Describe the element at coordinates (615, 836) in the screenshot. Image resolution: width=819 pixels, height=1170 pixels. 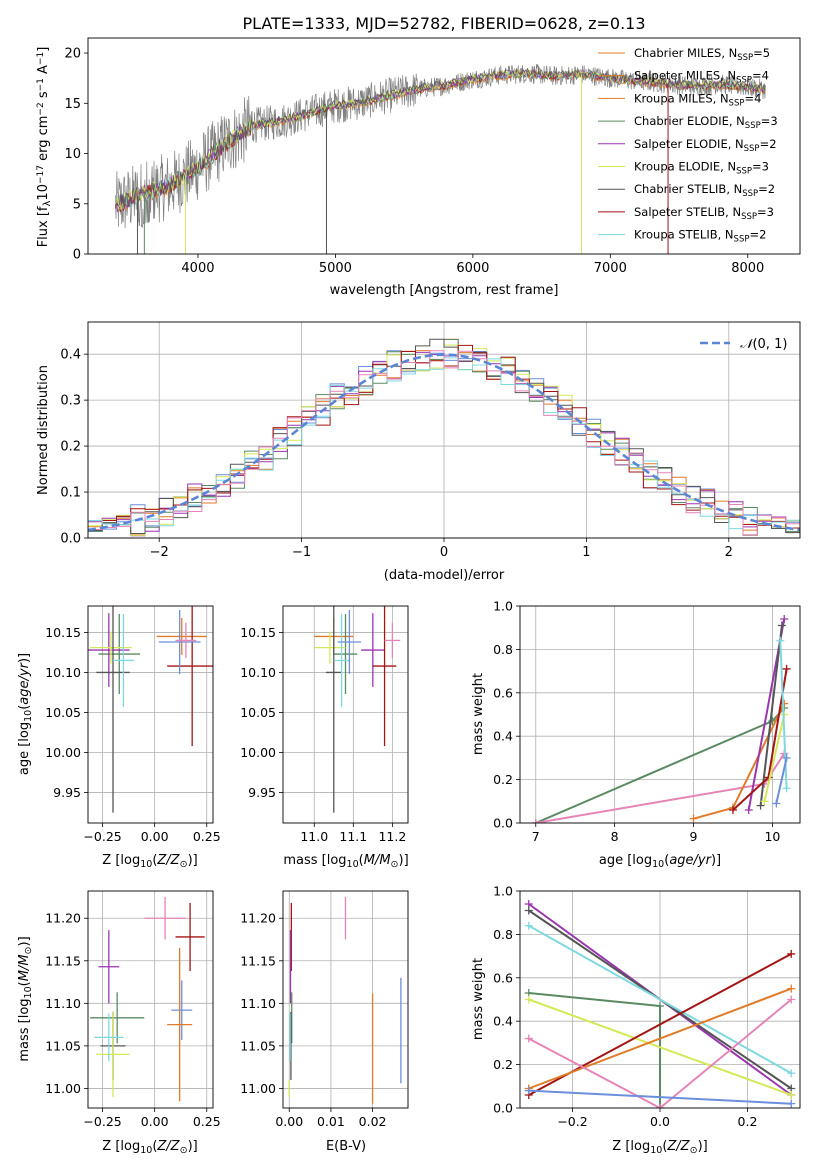
I see `x-tick-label: 8` at that location.